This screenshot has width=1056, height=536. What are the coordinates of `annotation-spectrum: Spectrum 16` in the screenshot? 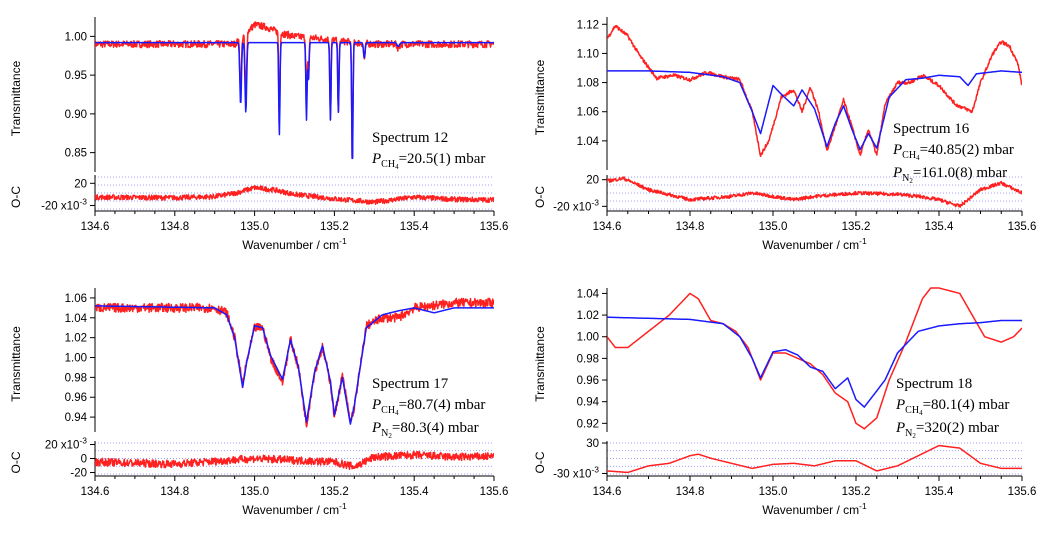 It's located at (931, 129).